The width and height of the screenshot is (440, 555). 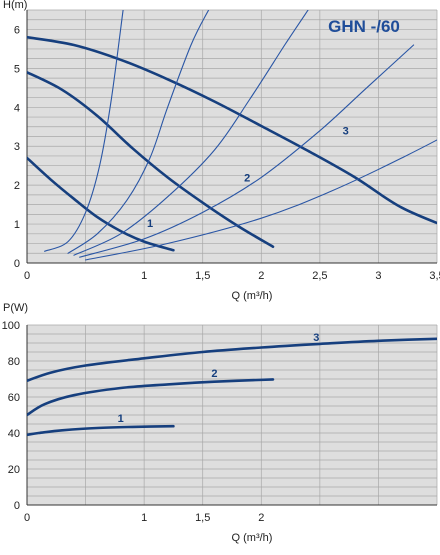 I want to click on x-tick-label: 3, so click(x=378, y=276).